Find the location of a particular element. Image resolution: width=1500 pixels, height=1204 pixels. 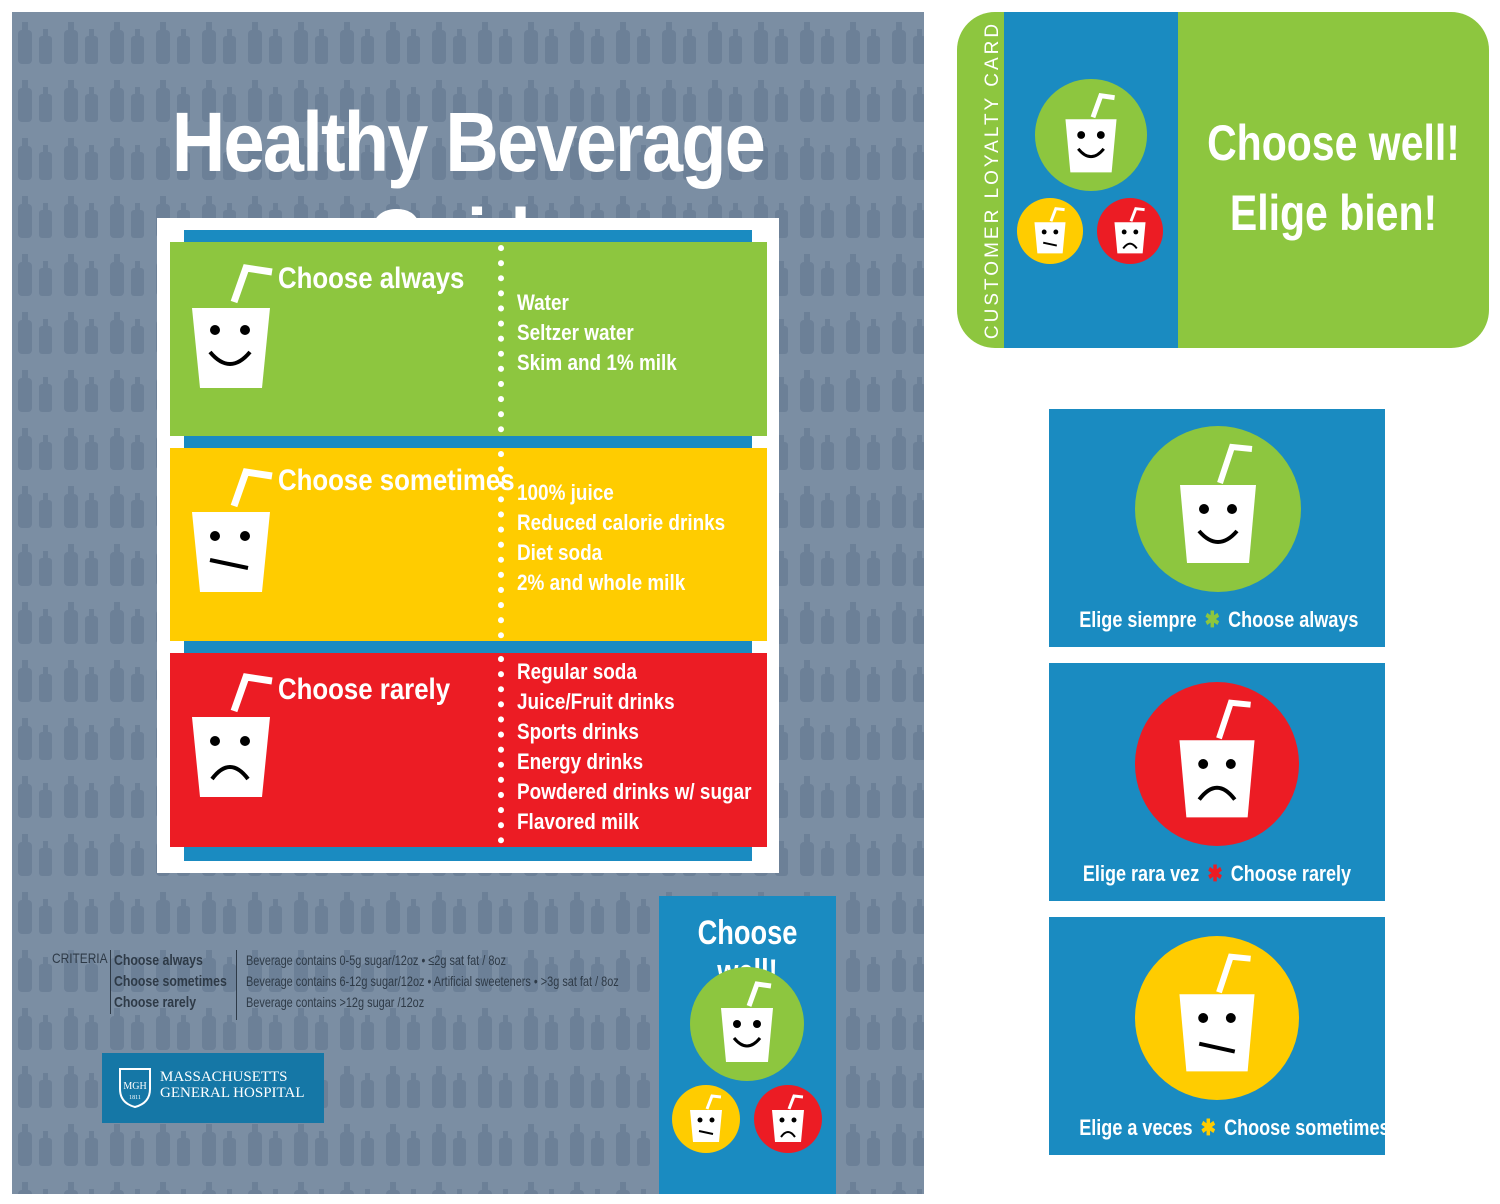

list-item: Seltzer water is located at coordinates (575, 332).